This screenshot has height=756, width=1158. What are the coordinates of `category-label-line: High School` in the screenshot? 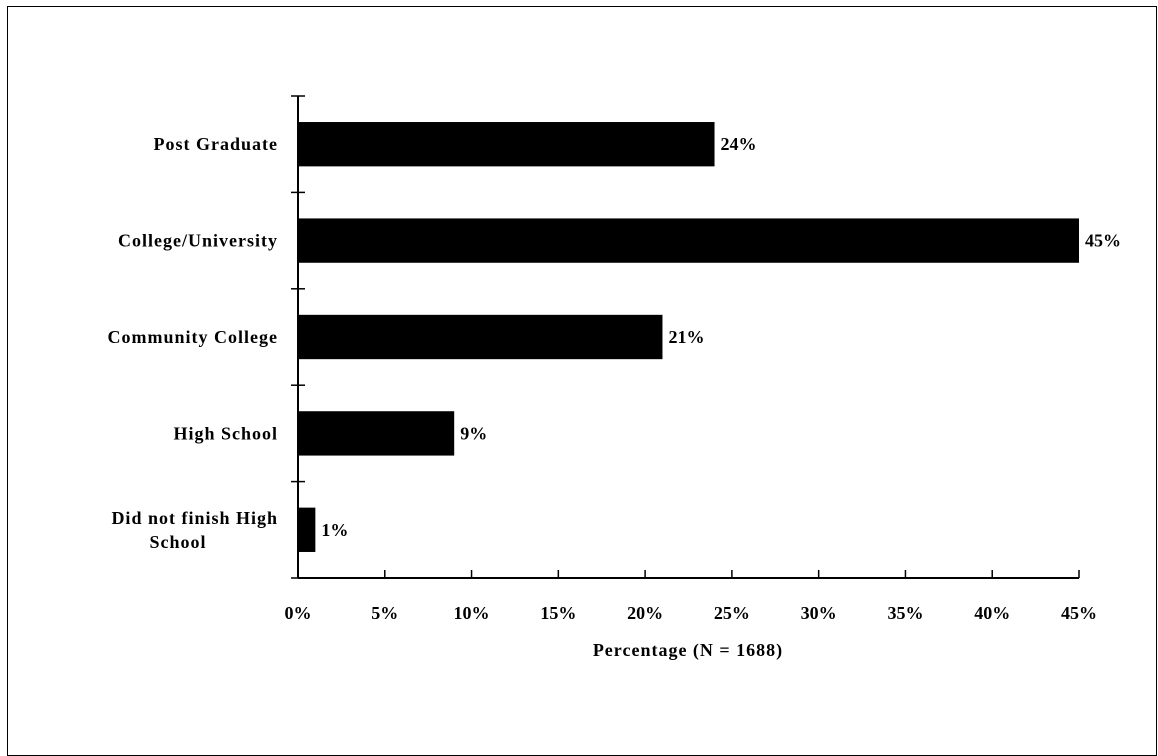 It's located at (225, 433).